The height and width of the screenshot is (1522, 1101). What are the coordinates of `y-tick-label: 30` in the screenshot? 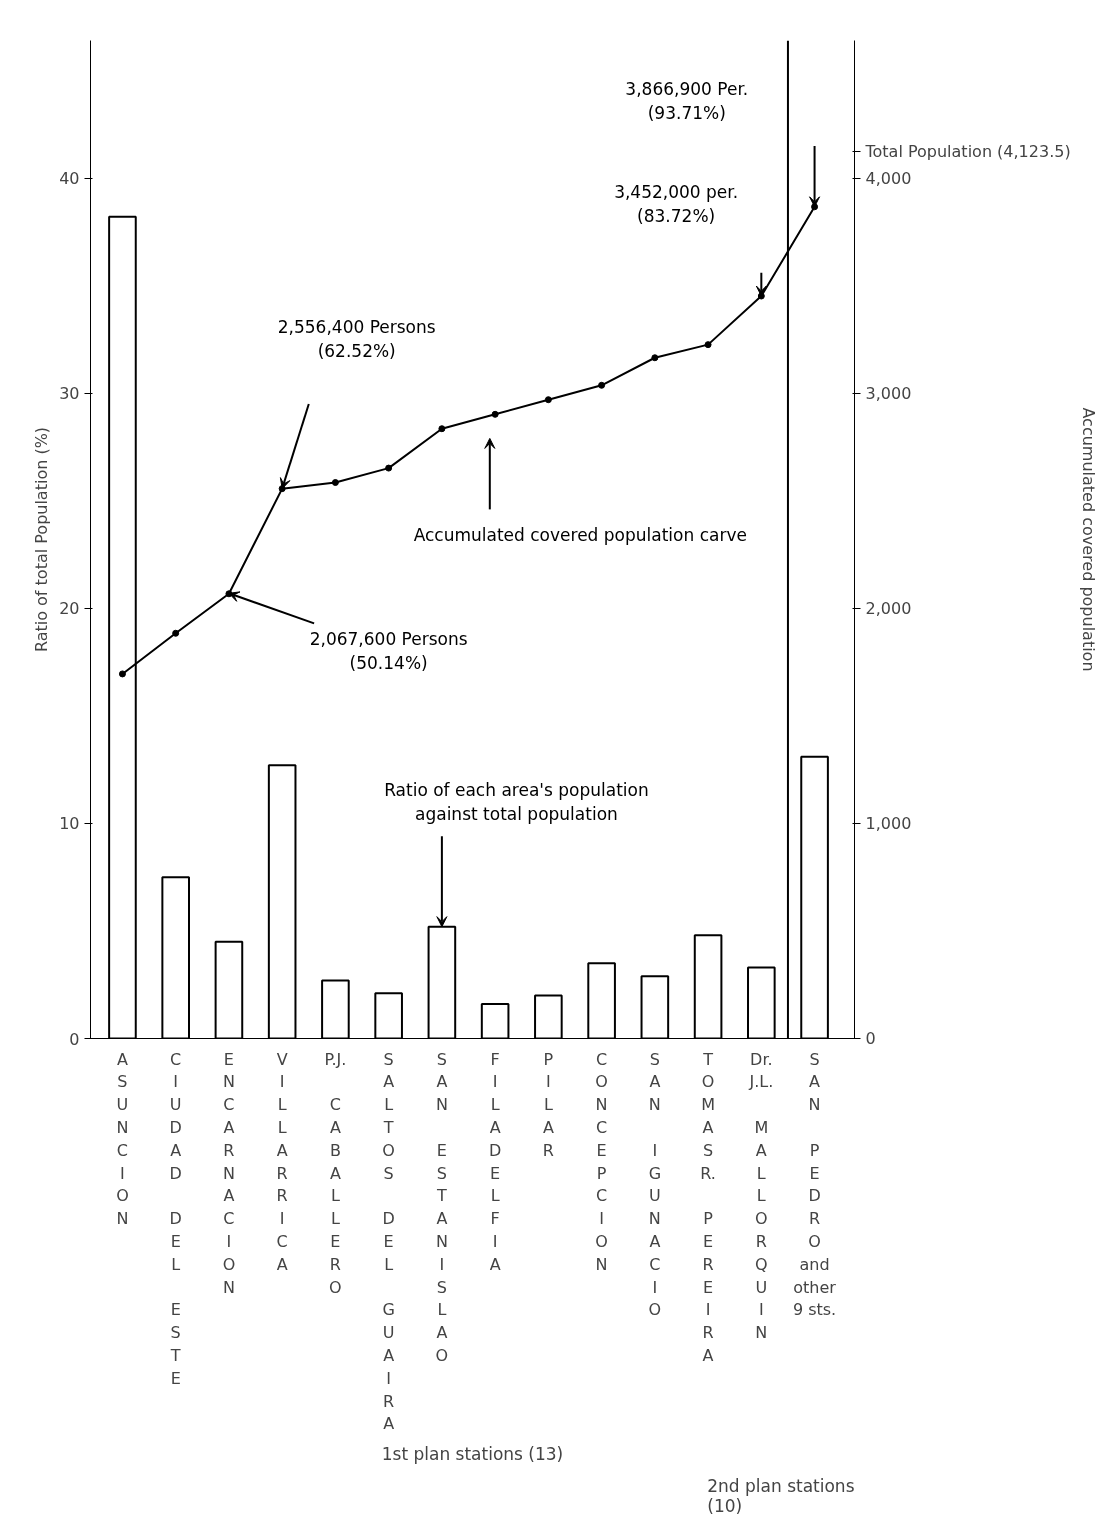 It's located at (69, 394).